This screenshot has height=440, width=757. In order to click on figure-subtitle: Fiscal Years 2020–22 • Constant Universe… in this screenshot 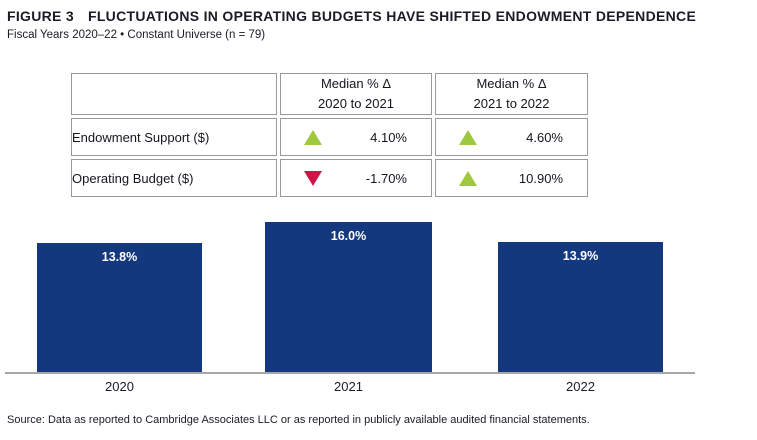, I will do `click(136, 35)`.